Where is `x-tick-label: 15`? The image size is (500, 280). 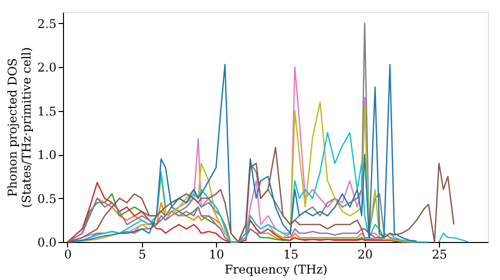
x-tick-label: 15 is located at coordinates (290, 255).